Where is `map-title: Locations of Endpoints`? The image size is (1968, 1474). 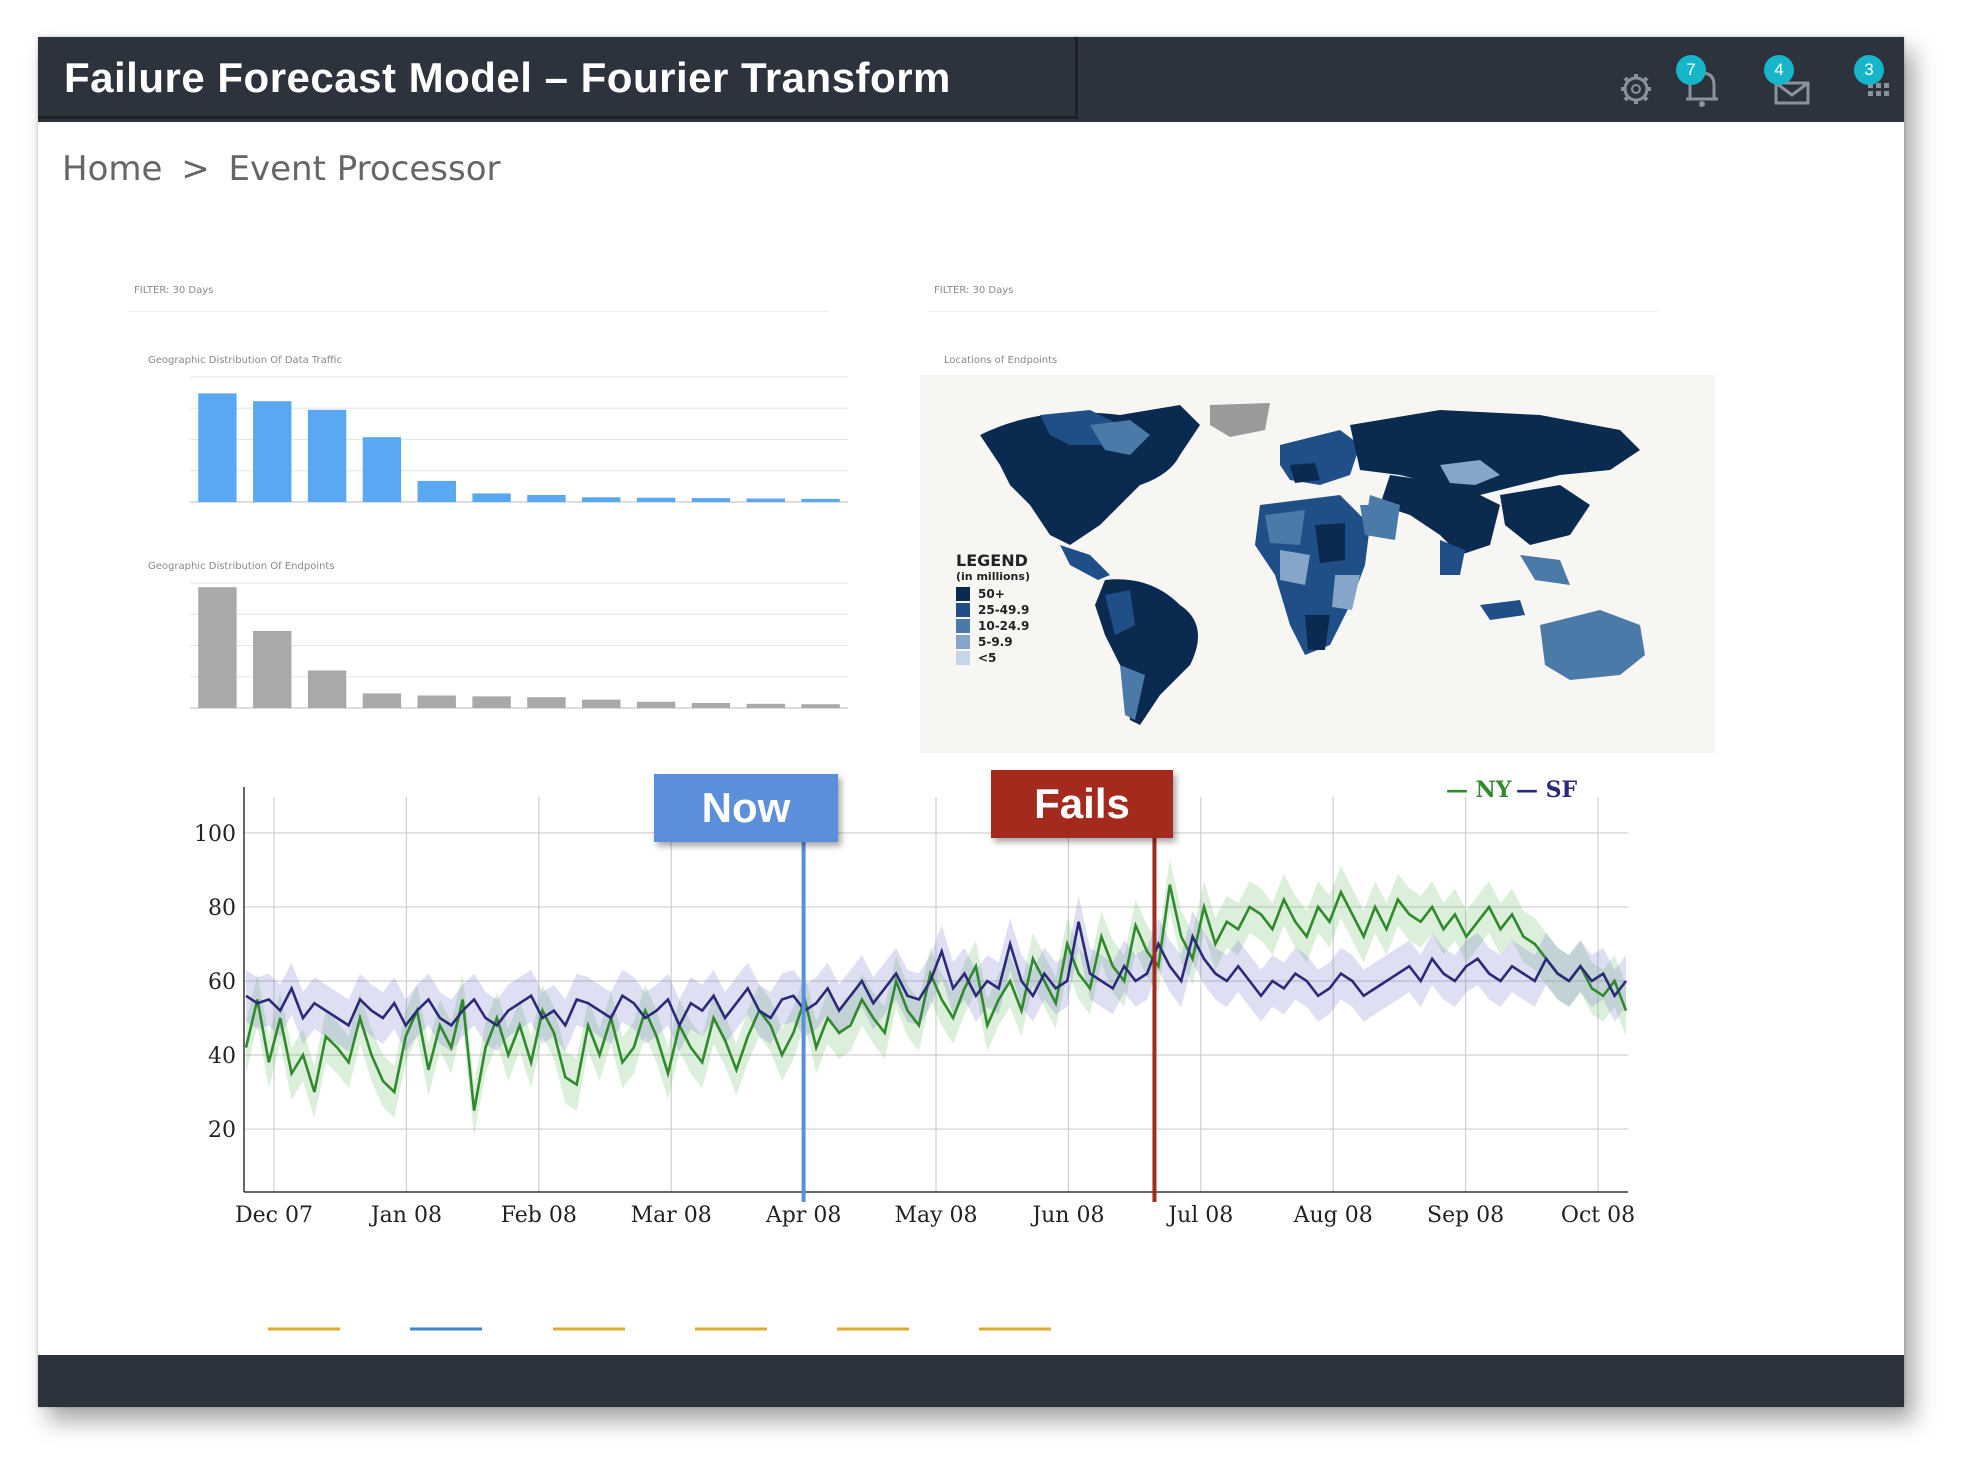
map-title: Locations of Endpoints is located at coordinates (1001, 360).